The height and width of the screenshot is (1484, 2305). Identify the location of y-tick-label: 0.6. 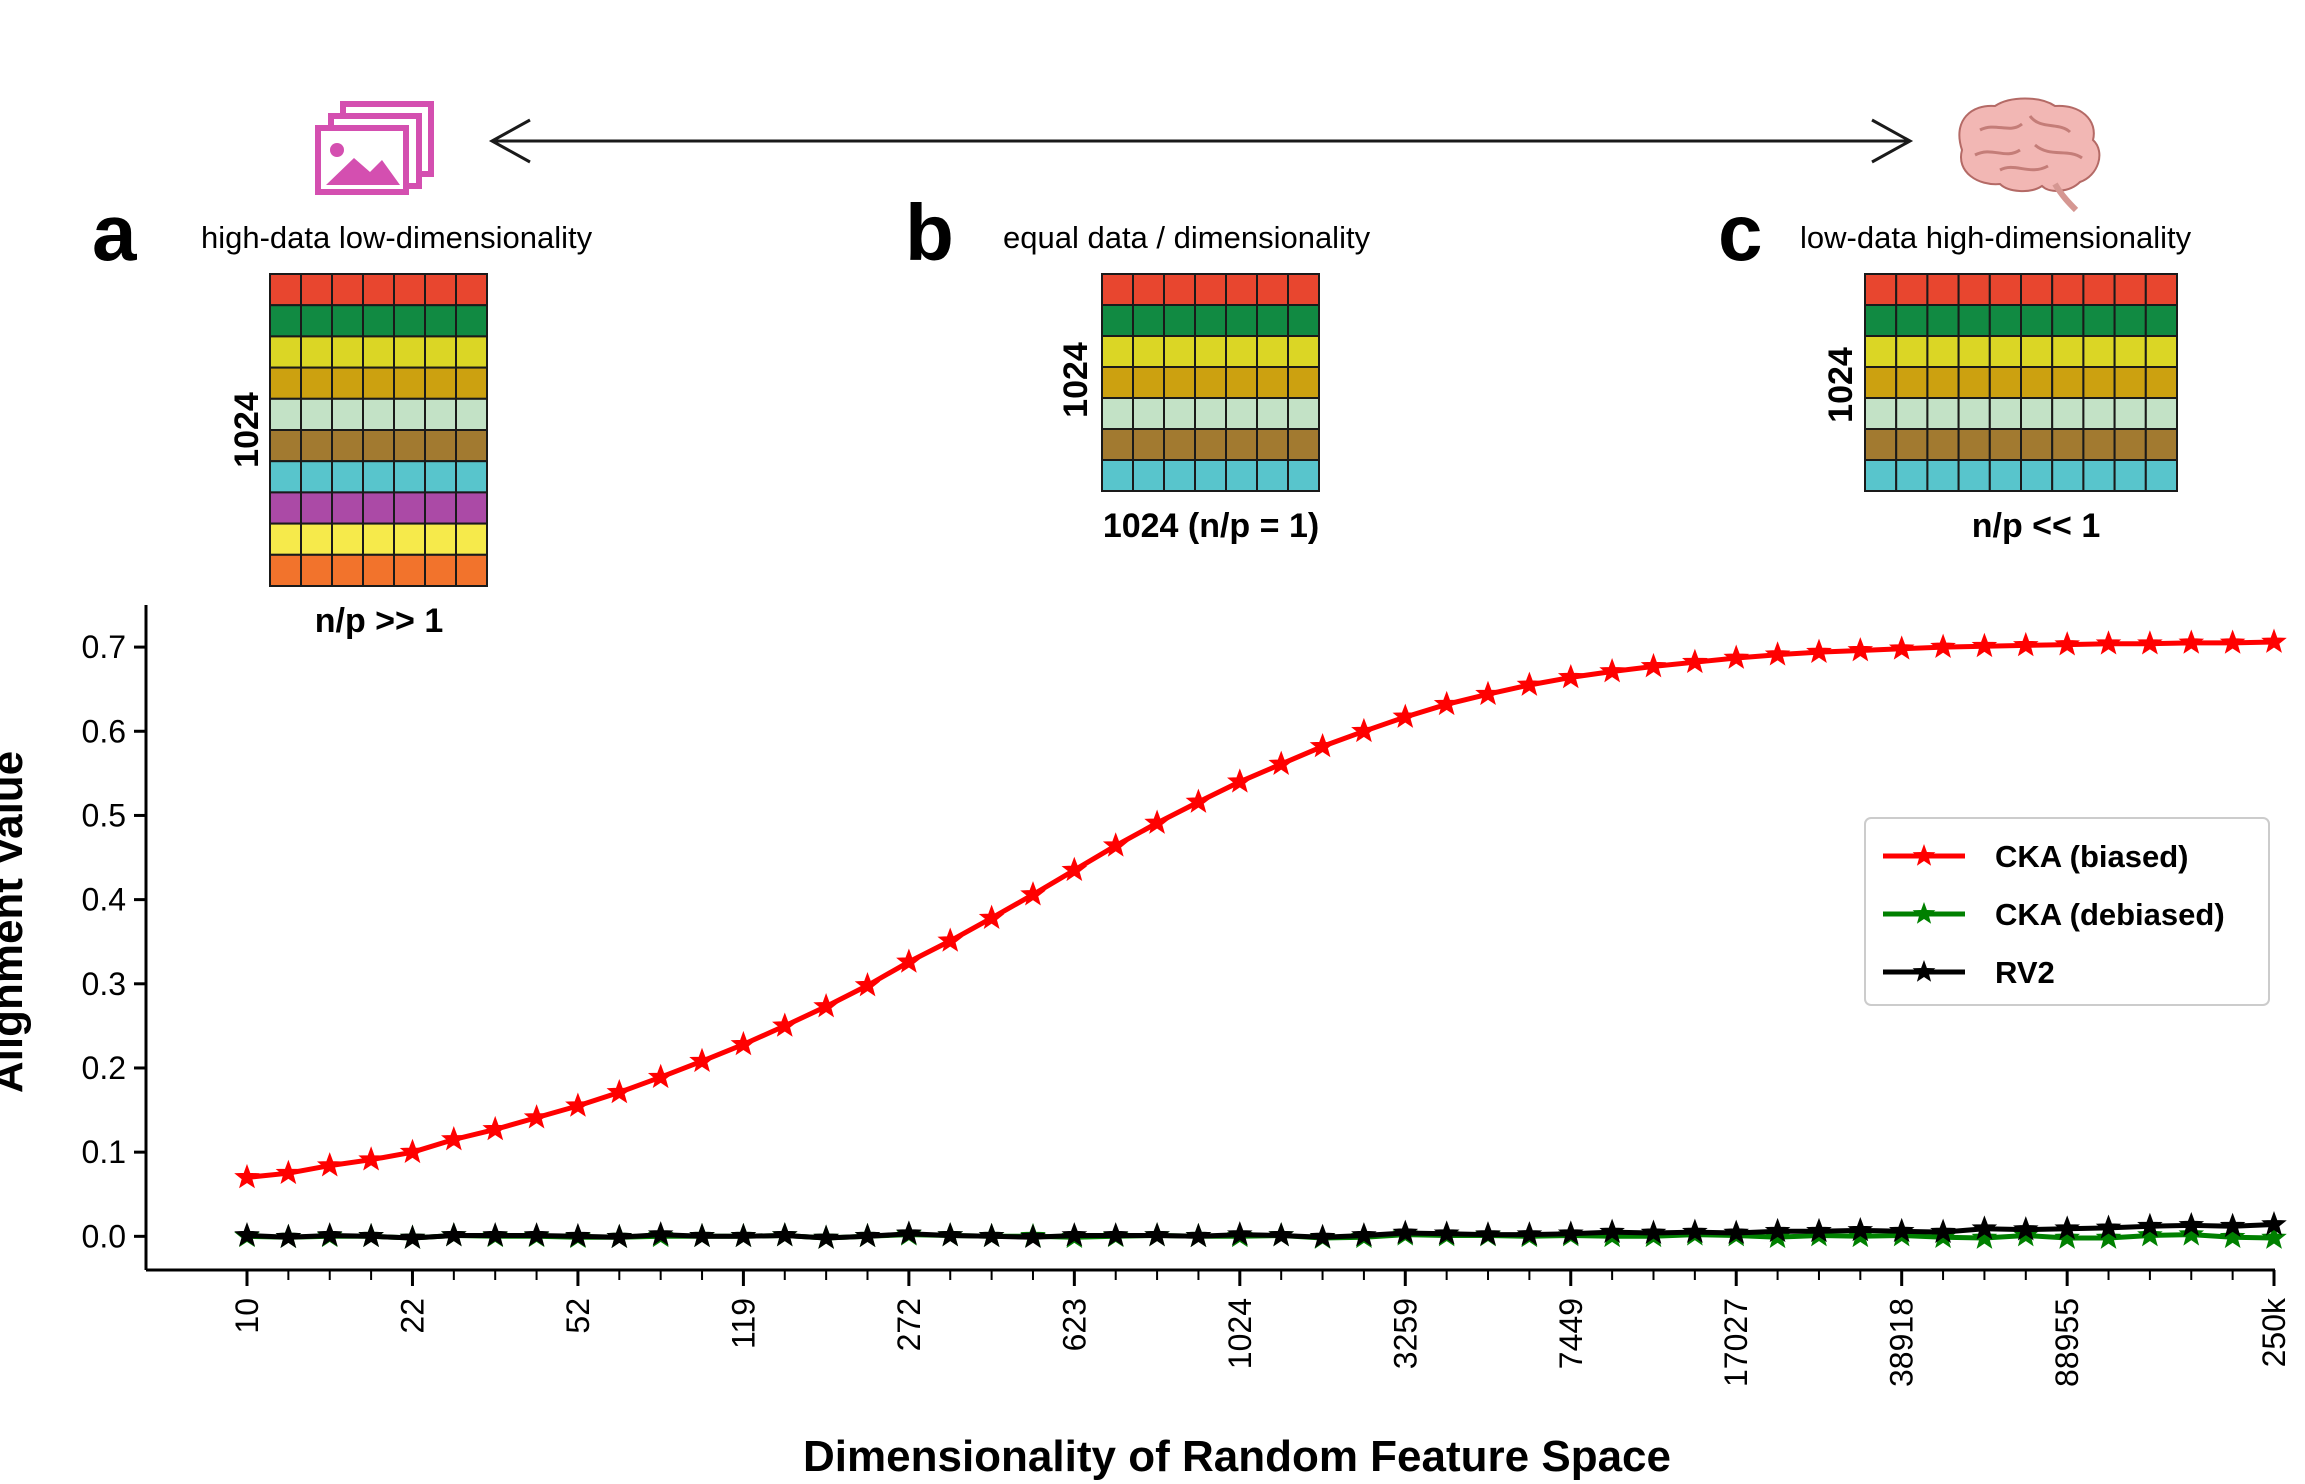
(104, 731).